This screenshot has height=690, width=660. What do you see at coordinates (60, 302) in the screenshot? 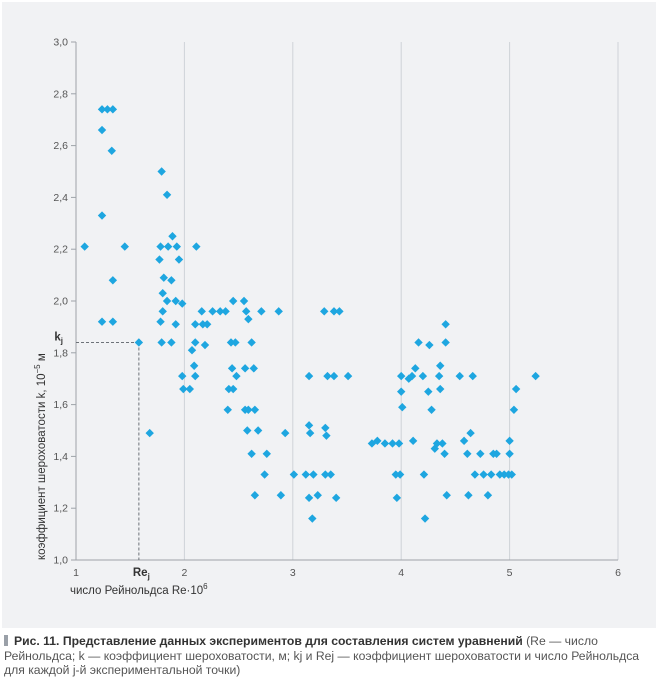
I see `y-tick-label: 2,0` at bounding box center [60, 302].